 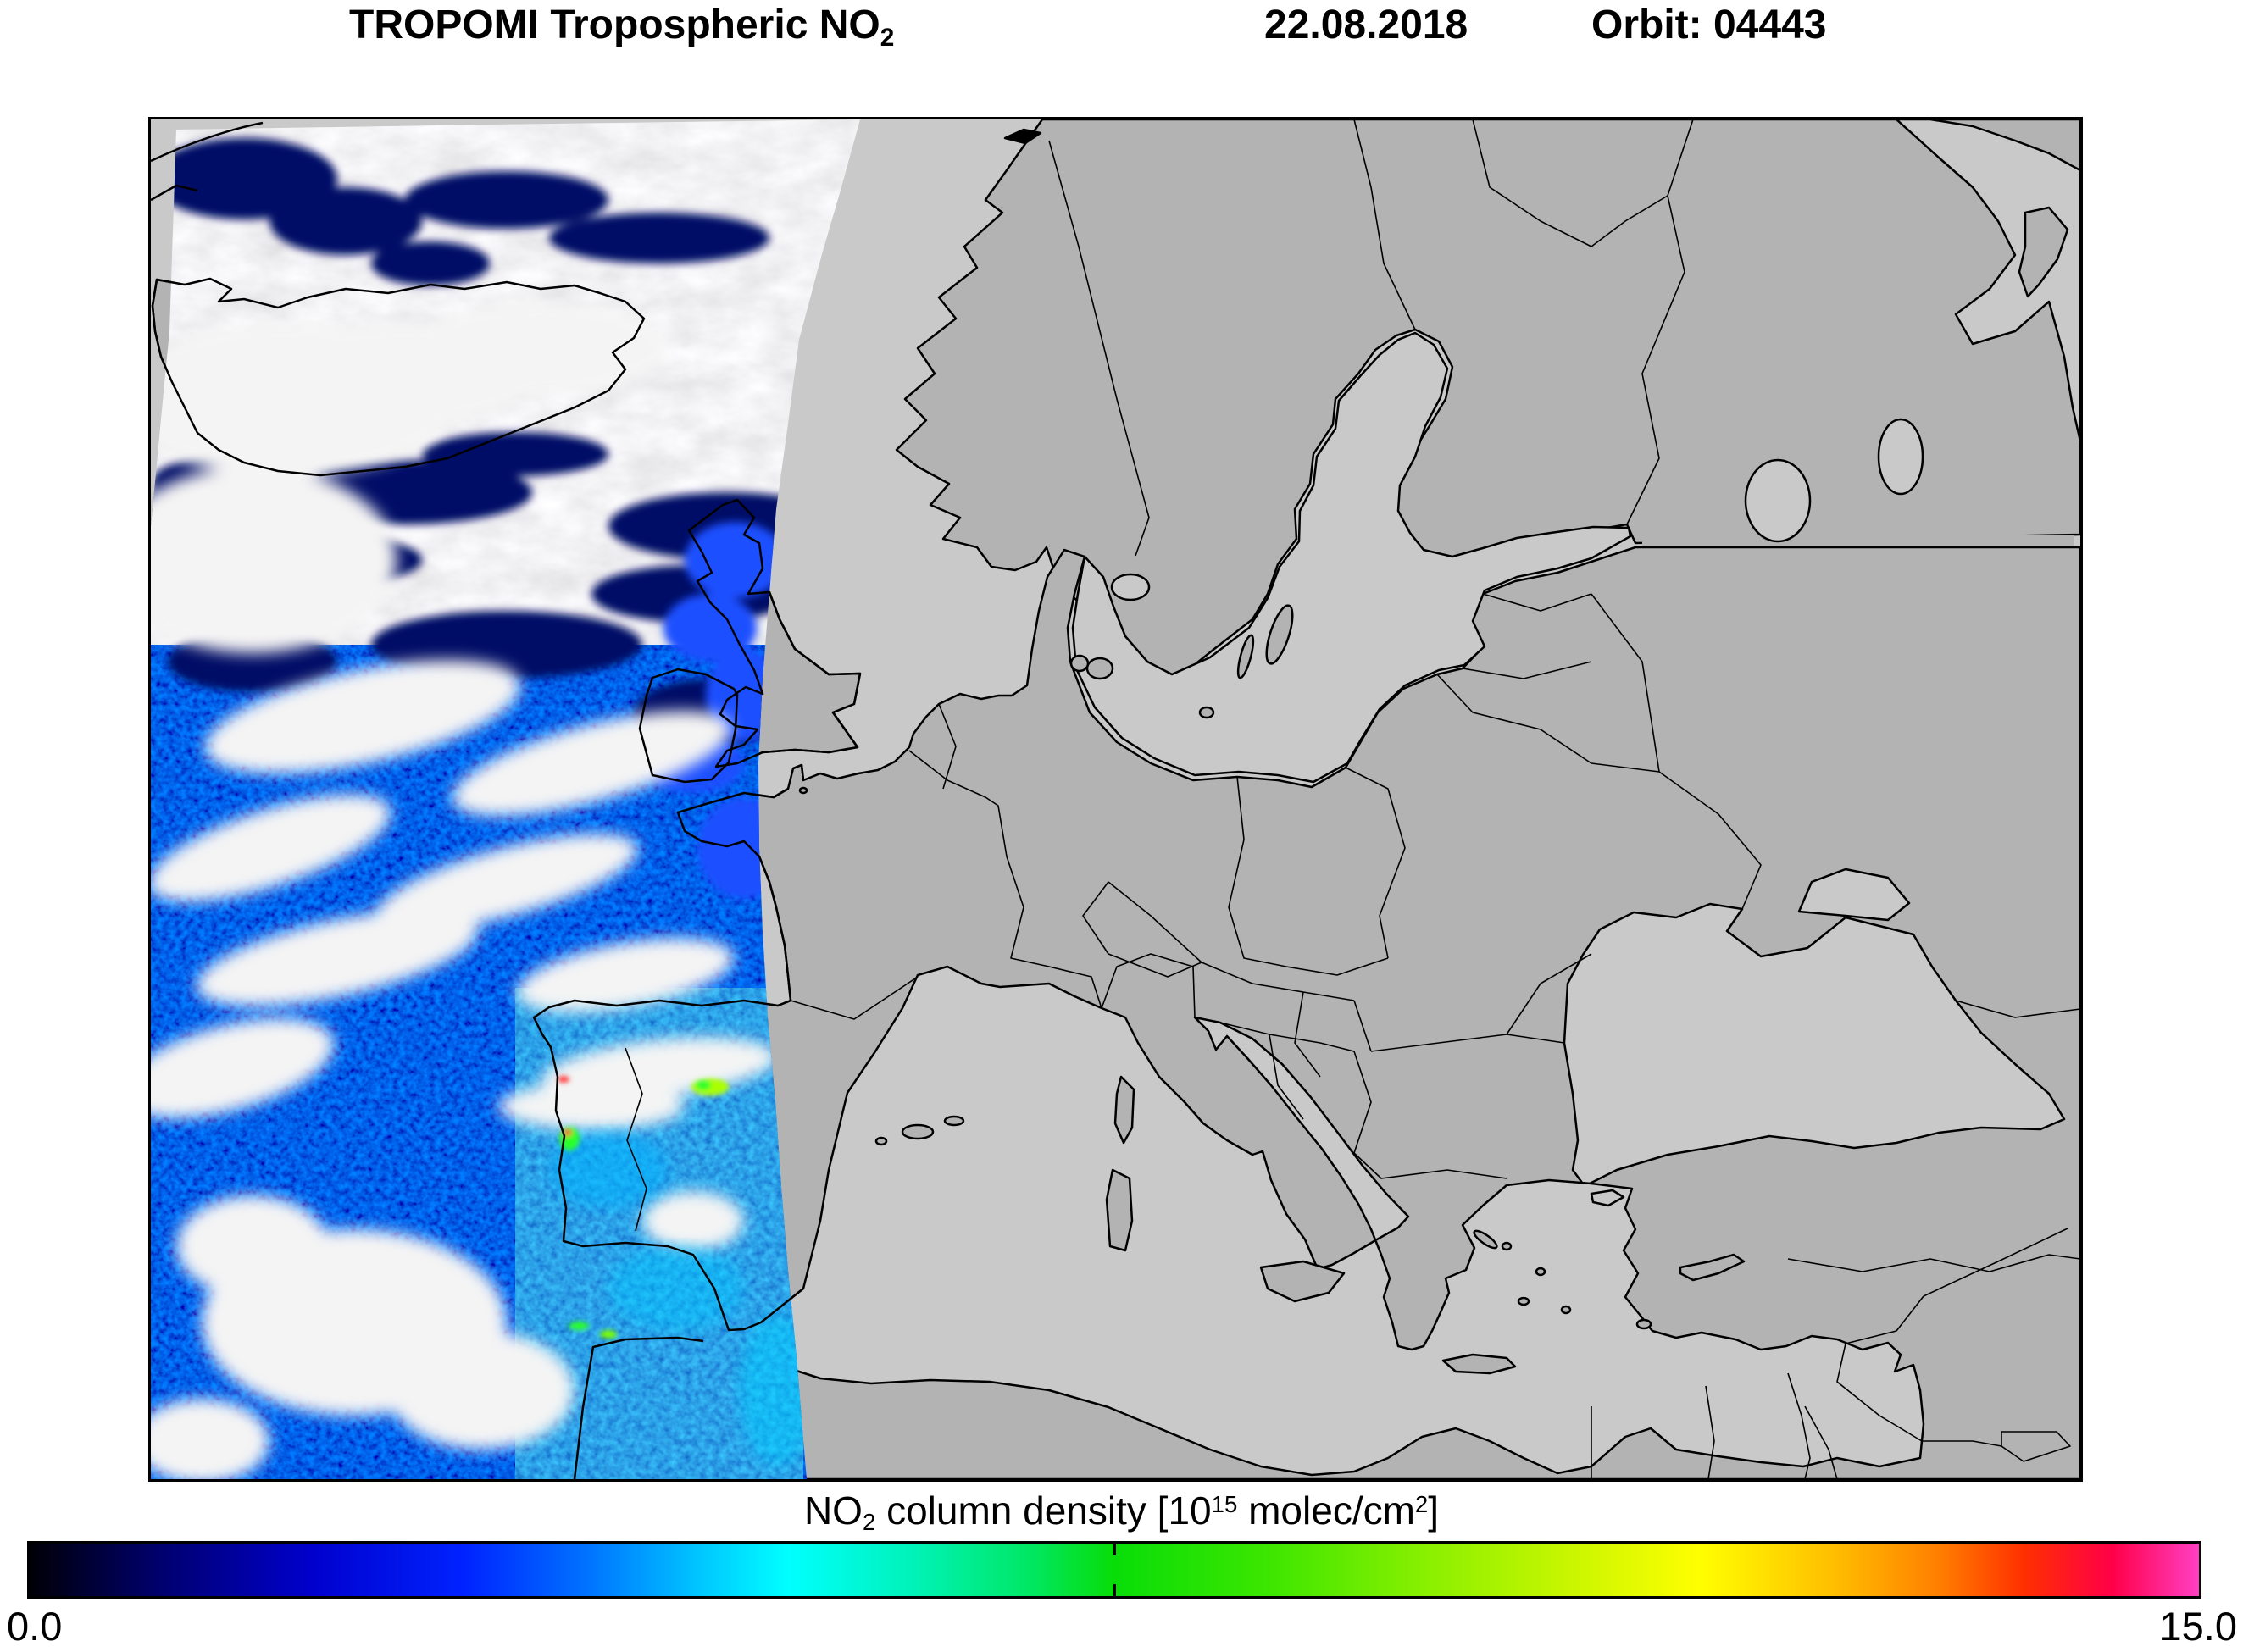 What do you see at coordinates (1643, 1324) in the screenshot?
I see `rhodes` at bounding box center [1643, 1324].